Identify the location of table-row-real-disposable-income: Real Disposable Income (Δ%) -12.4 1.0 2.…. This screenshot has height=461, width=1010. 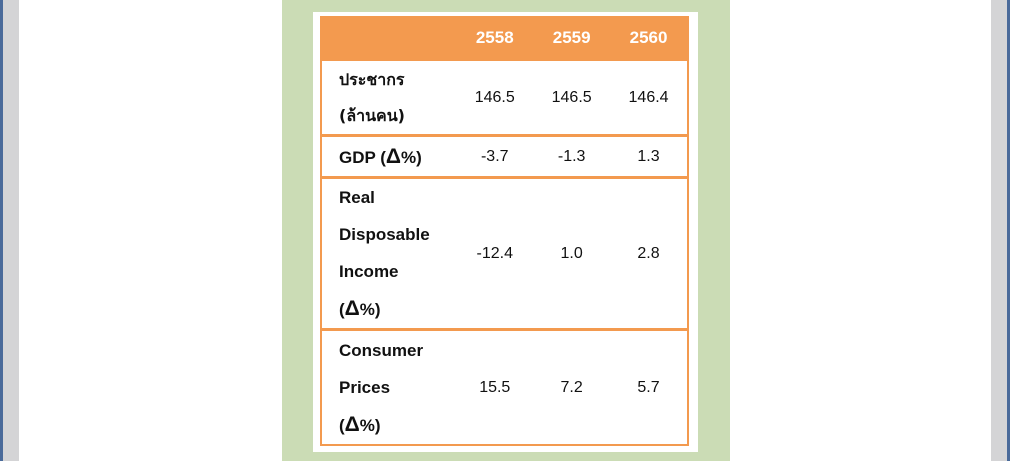
(504, 252).